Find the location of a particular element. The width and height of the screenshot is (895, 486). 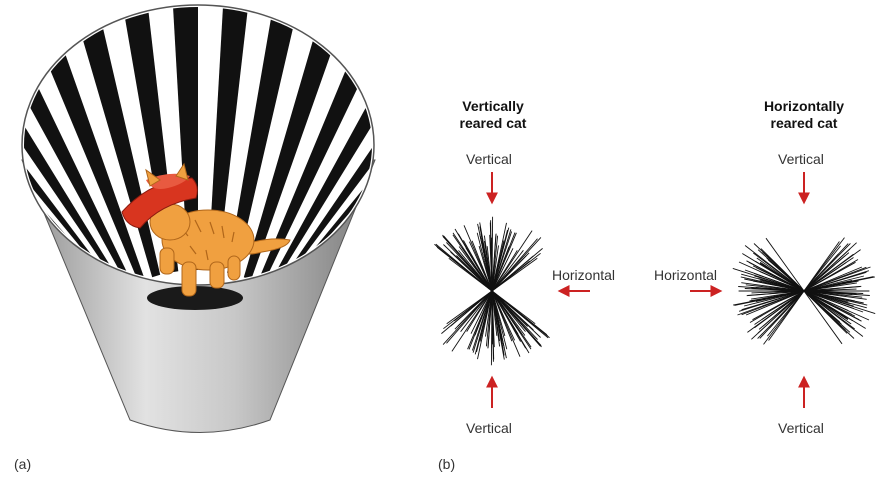

left-bottom-label: Vertical is located at coordinates (489, 428).